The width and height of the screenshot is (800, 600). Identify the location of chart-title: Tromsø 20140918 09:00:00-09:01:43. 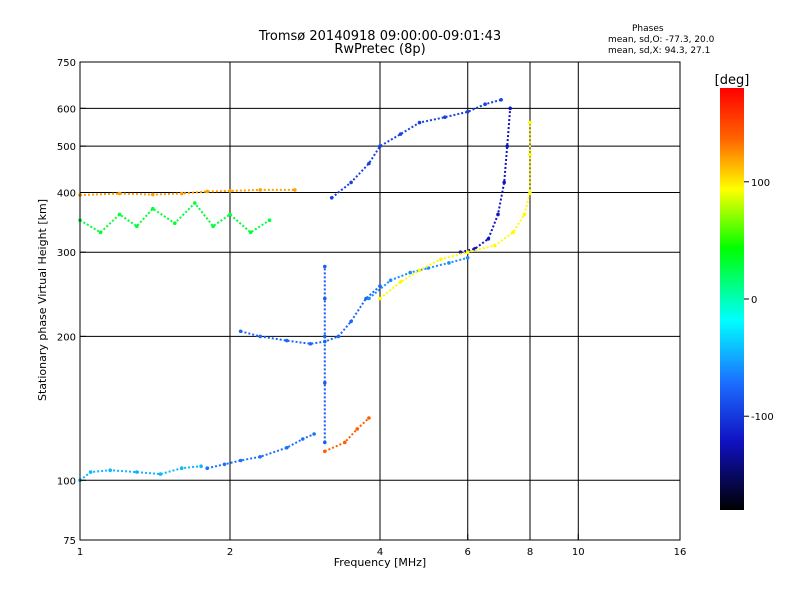
(379, 36).